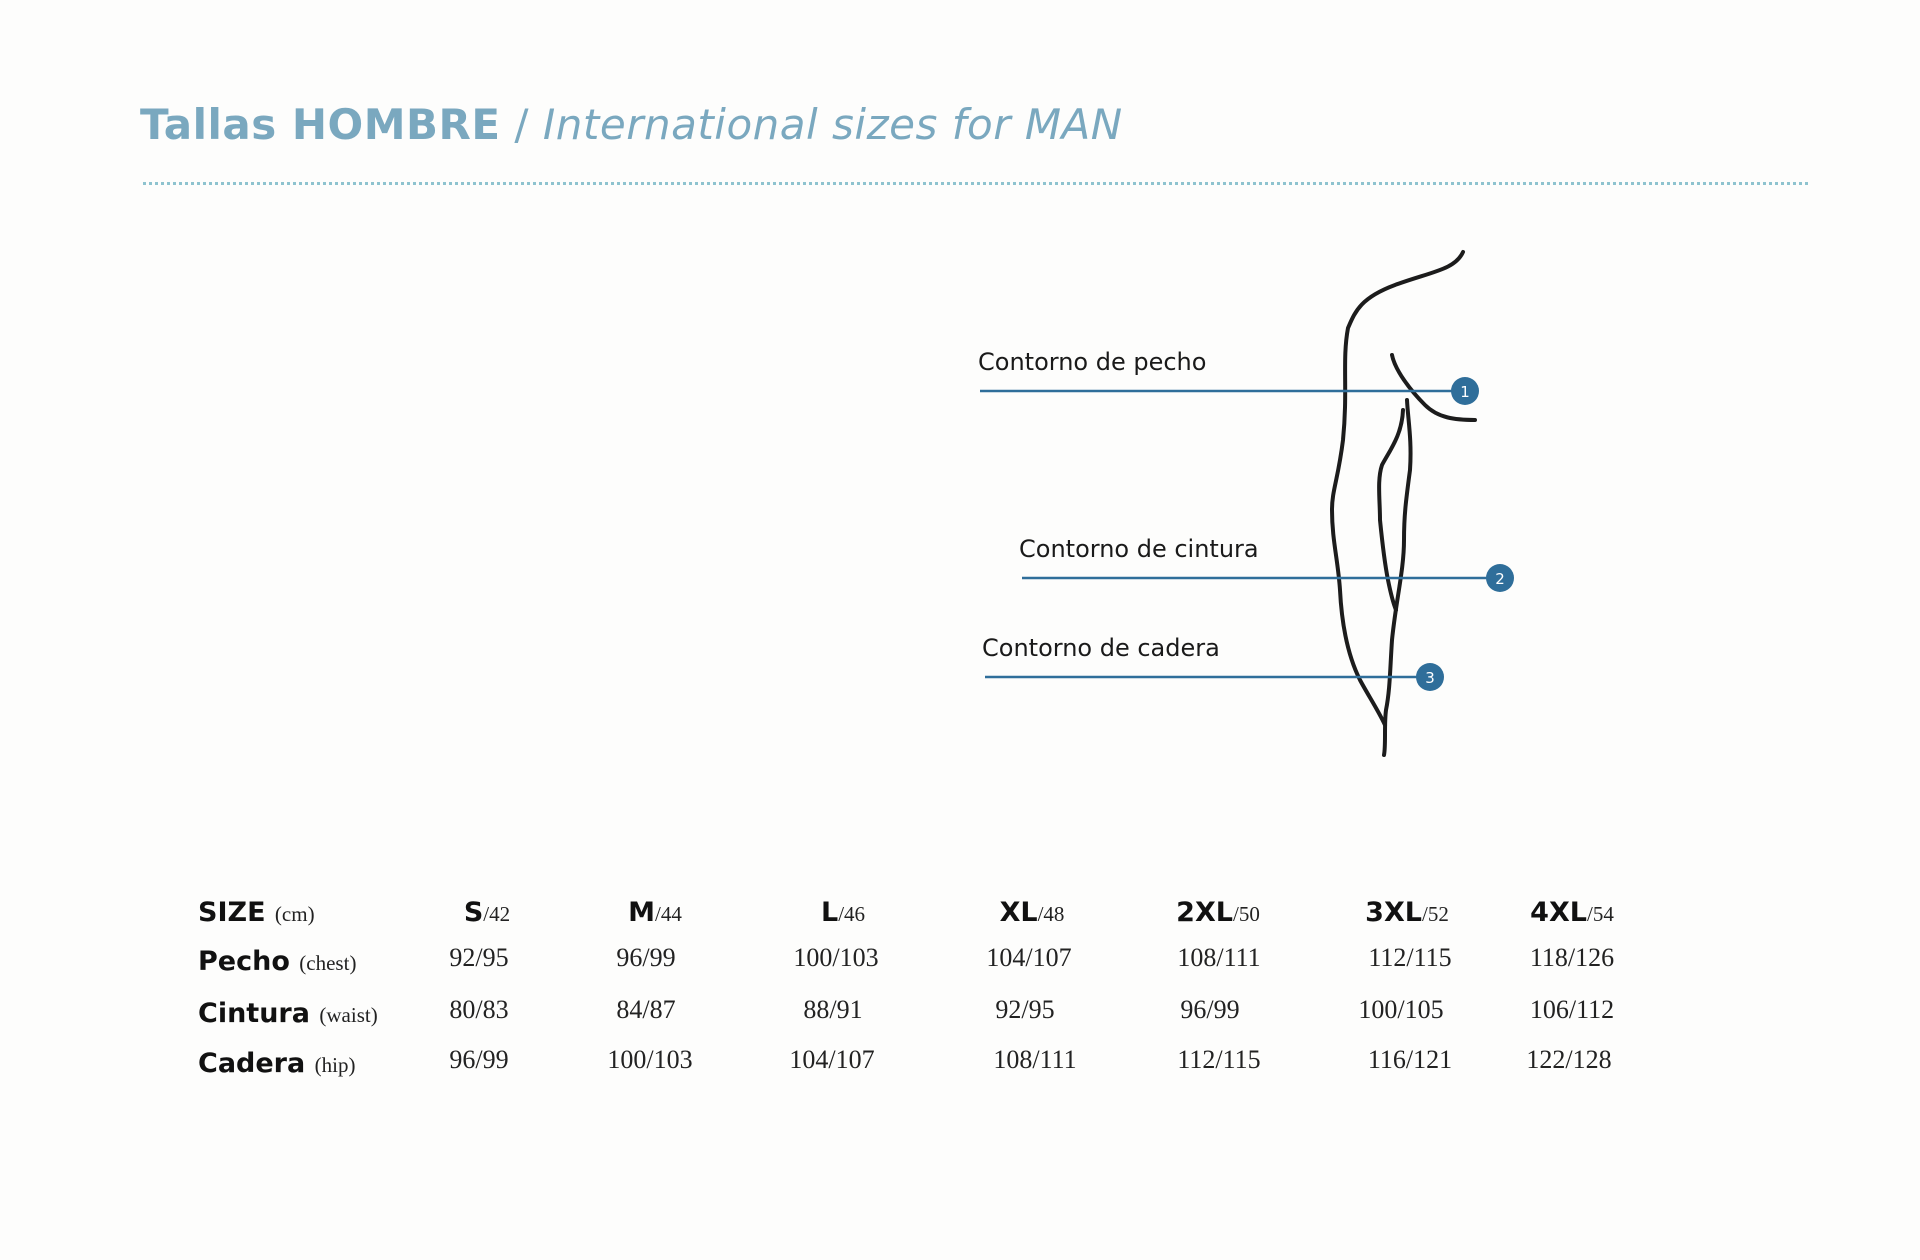  Describe the element at coordinates (294, 914) in the screenshot. I see `size-header-unit: (cm)` at that location.